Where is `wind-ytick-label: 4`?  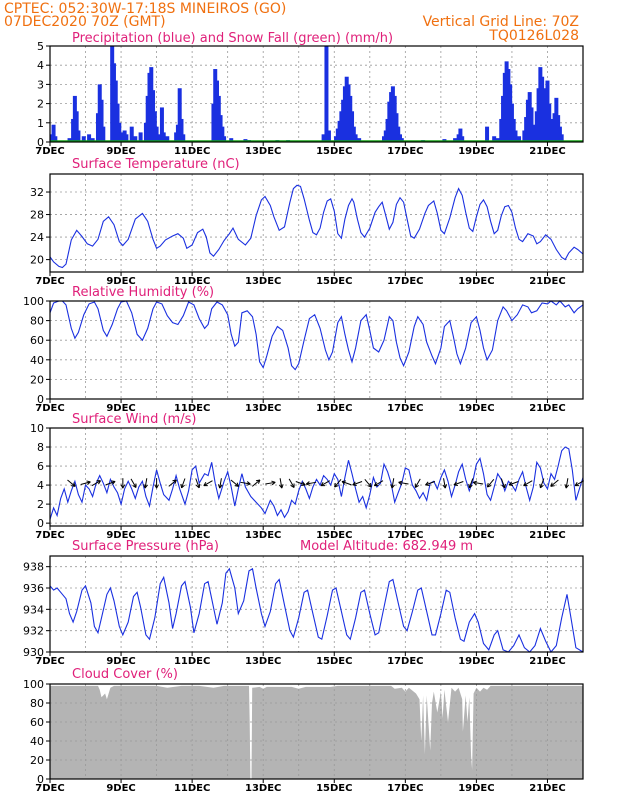 wind-ytick-label: 4 is located at coordinates (40, 485).